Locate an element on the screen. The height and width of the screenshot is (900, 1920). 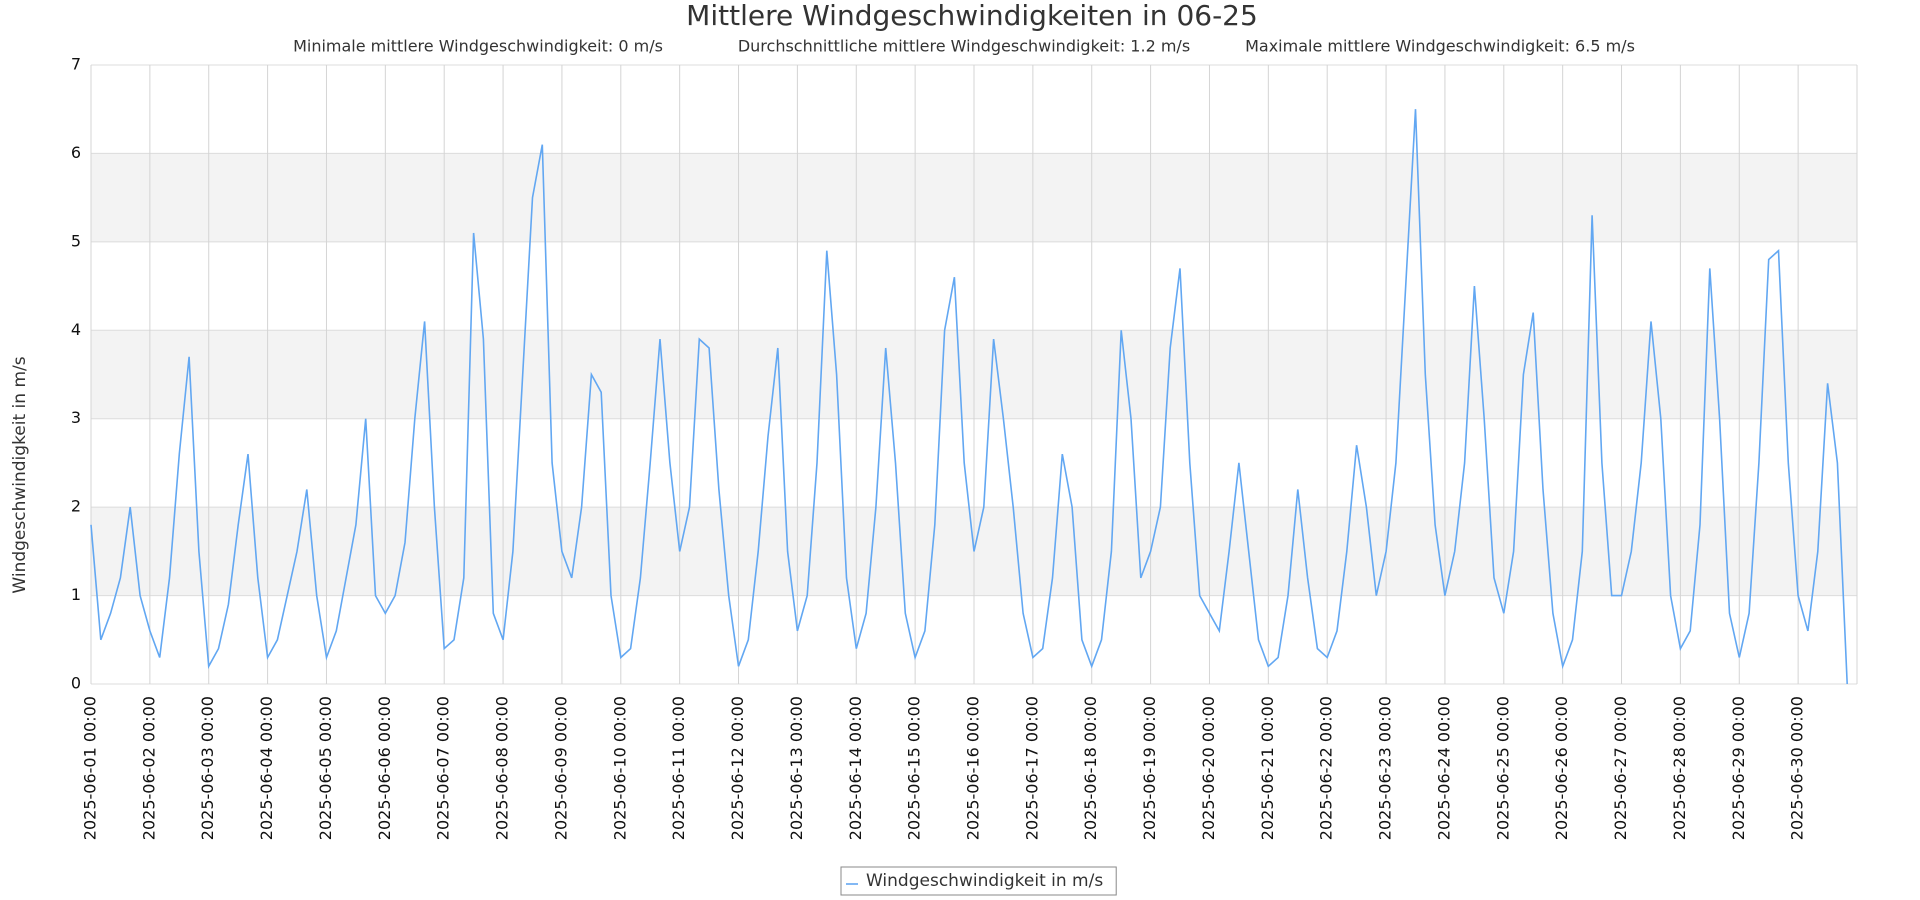
x-tick-label: 2025-06-06 00:00 is located at coordinates (384, 768).